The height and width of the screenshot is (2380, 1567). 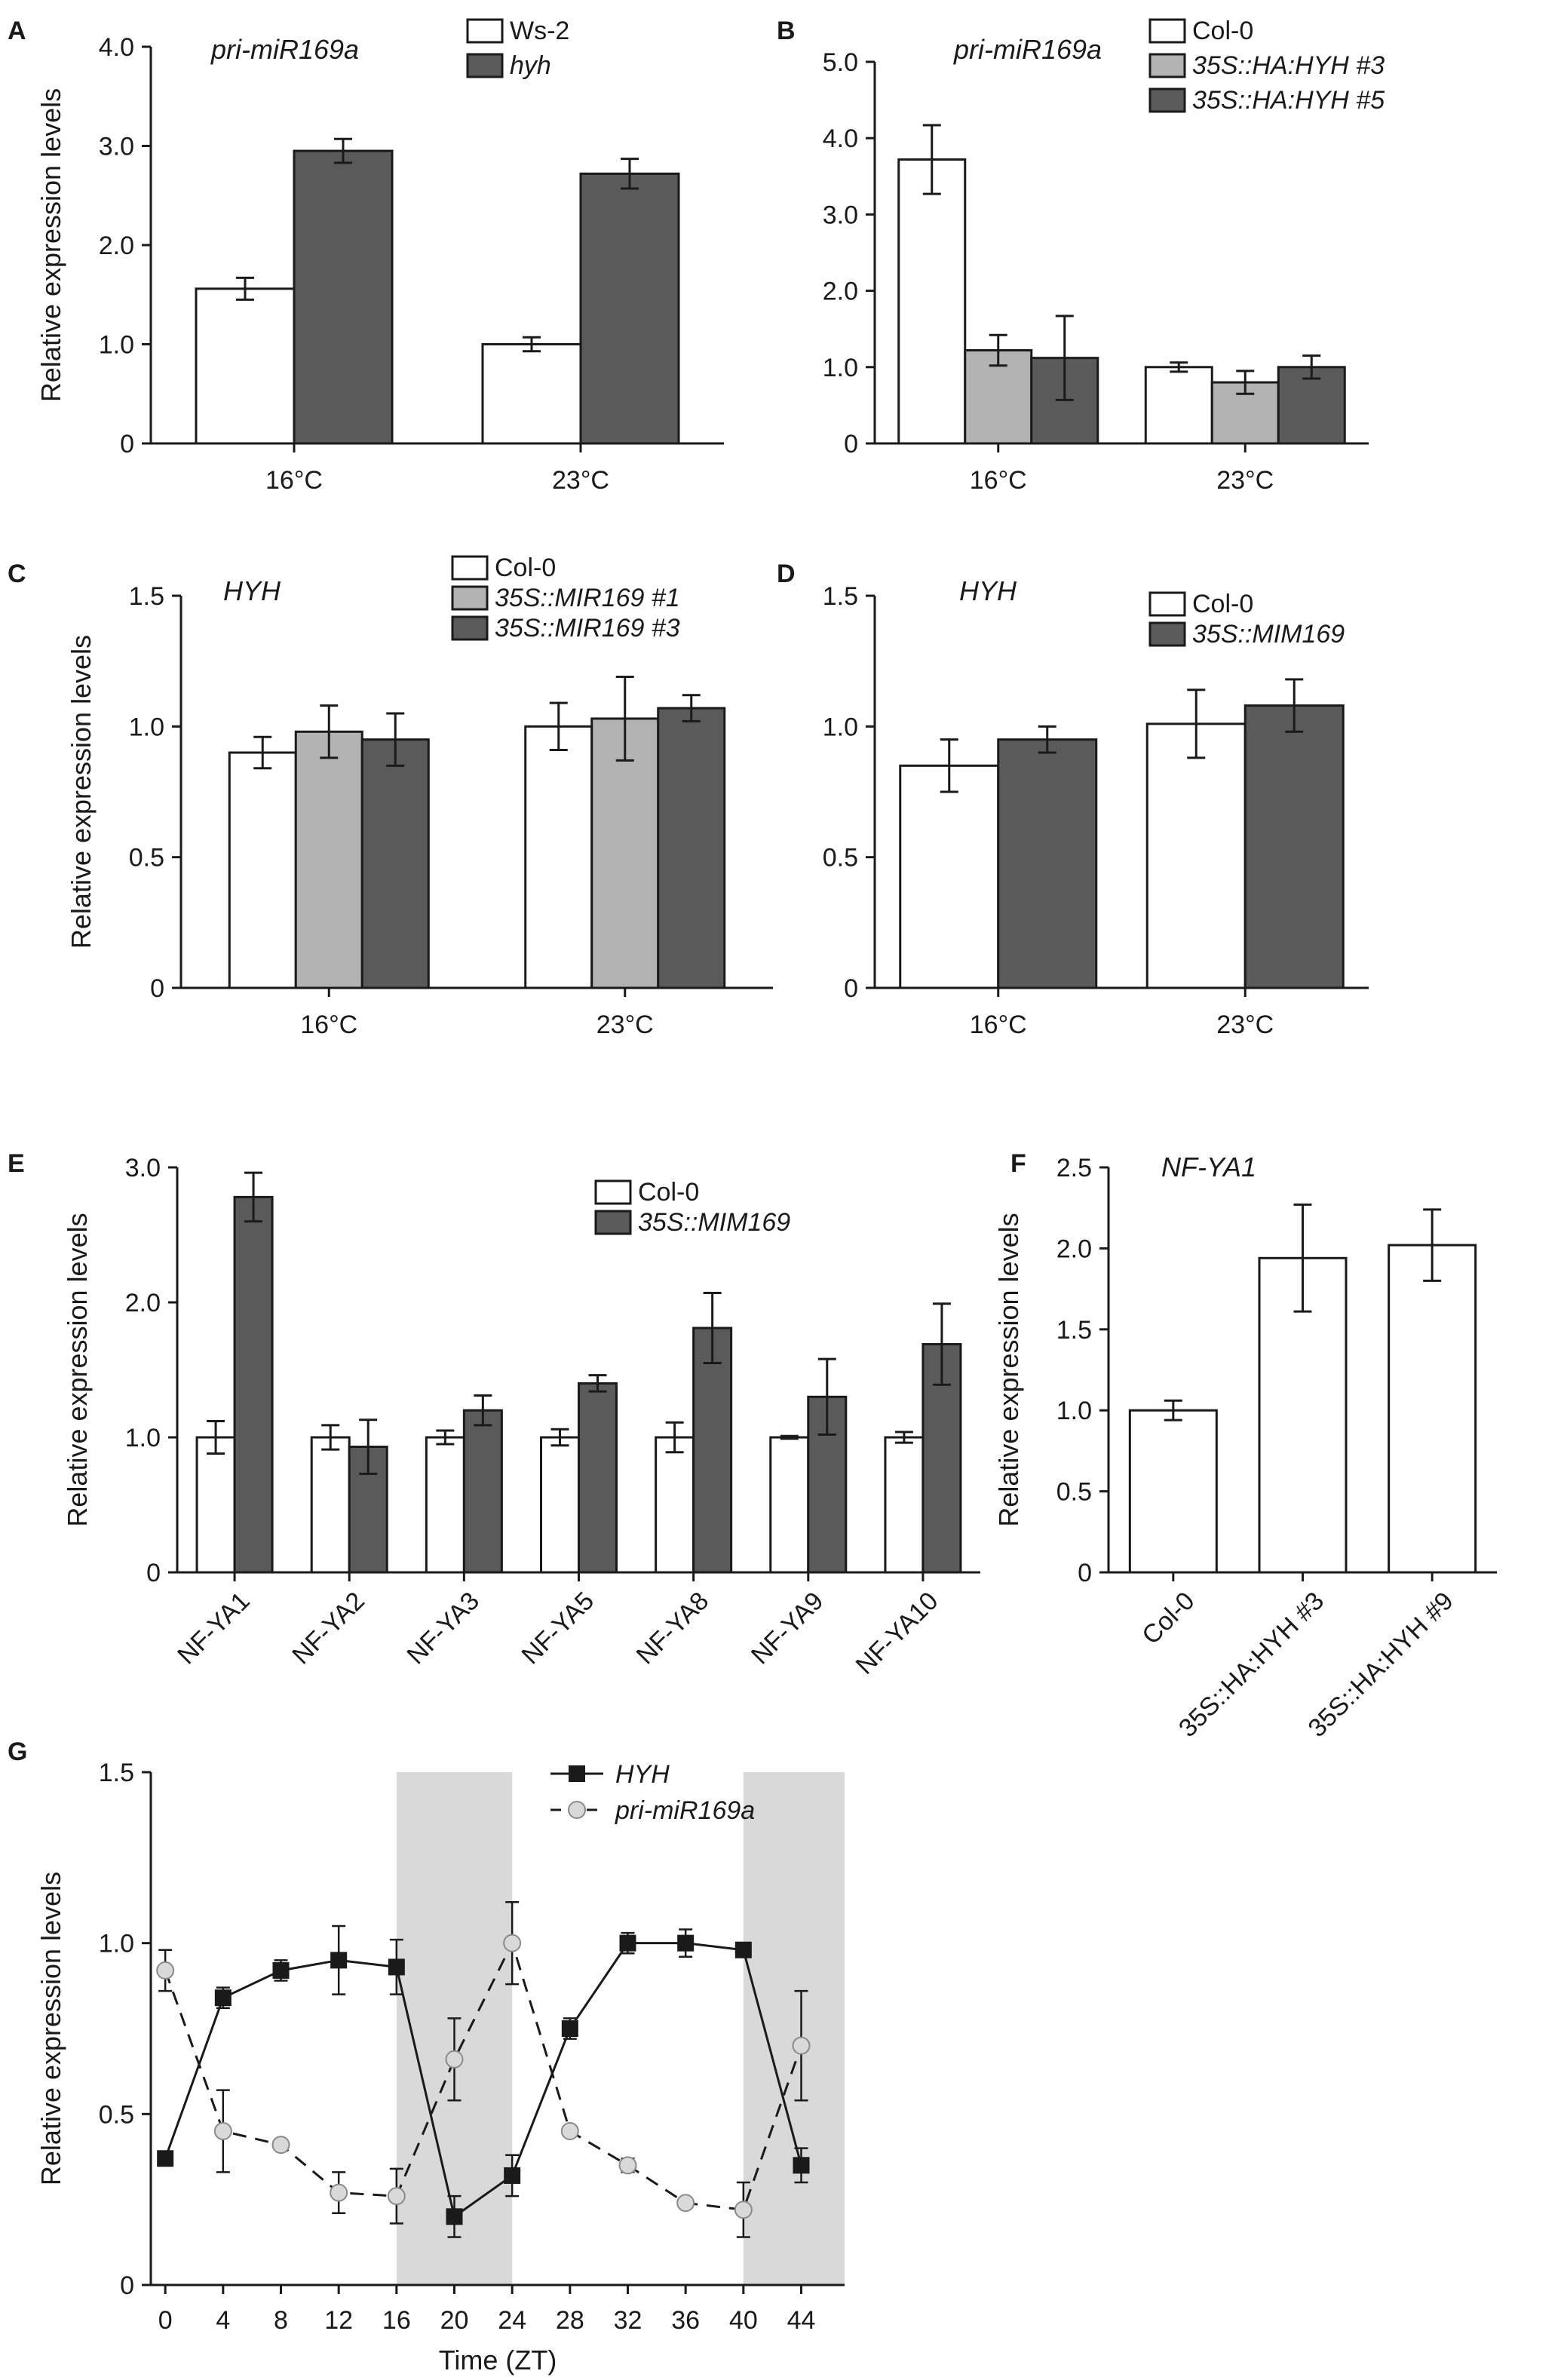 What do you see at coordinates (786, 574) in the screenshot?
I see `panel-label: D` at bounding box center [786, 574].